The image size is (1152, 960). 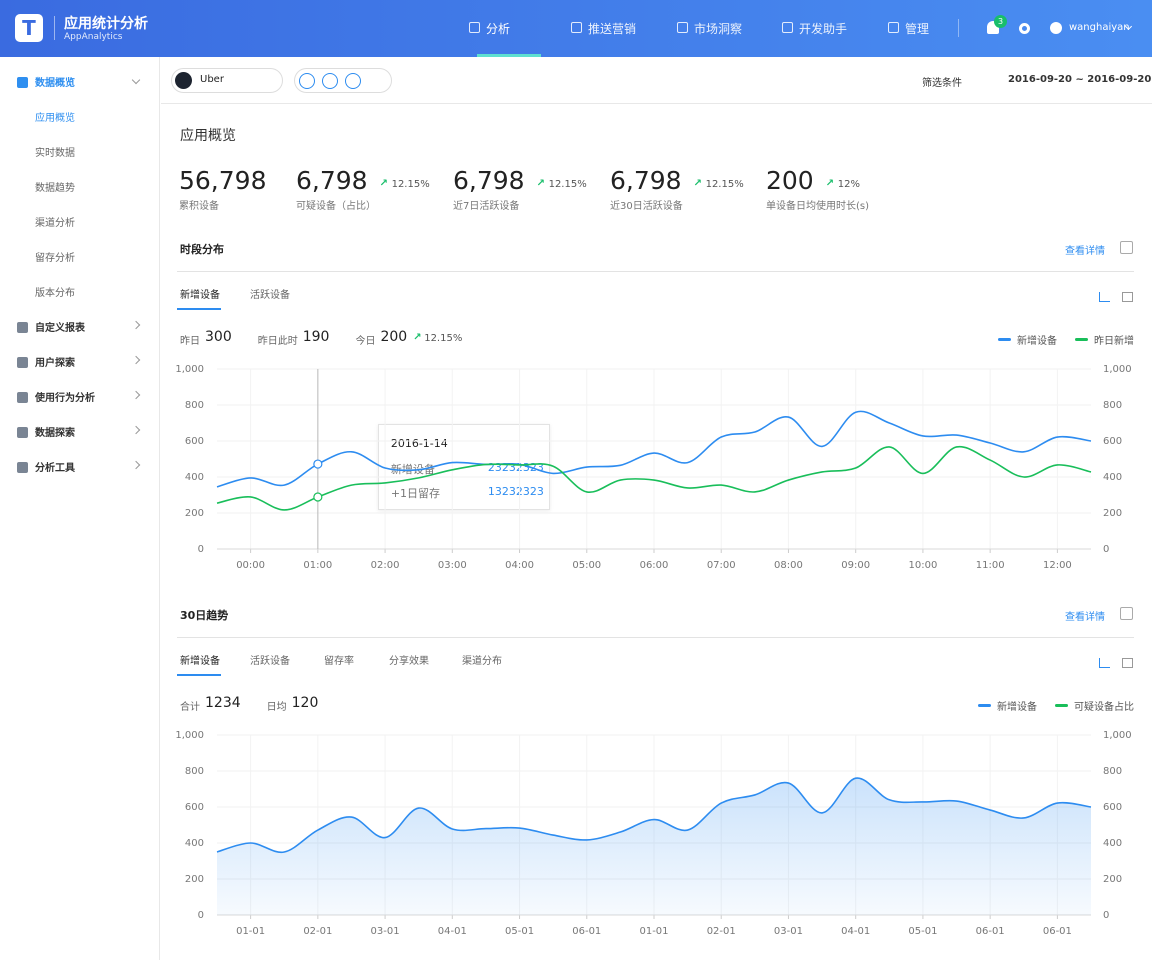 I want to click on legend: 新增设备 昨日新增, so click(x=1066, y=339).